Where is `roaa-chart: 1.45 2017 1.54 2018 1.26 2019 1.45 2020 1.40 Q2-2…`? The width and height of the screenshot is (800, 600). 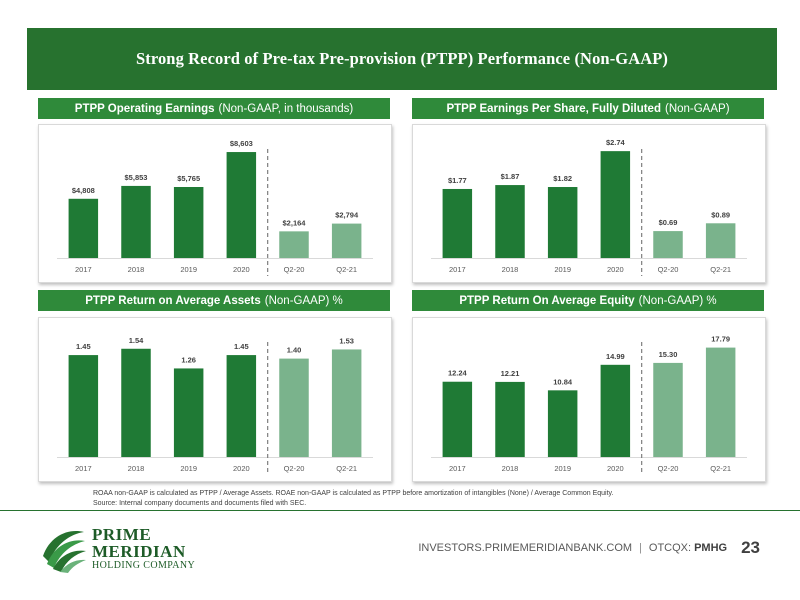 roaa-chart: 1.45 2017 1.54 2018 1.26 2019 1.45 2020 1.40 Q2-2… is located at coordinates (215, 399).